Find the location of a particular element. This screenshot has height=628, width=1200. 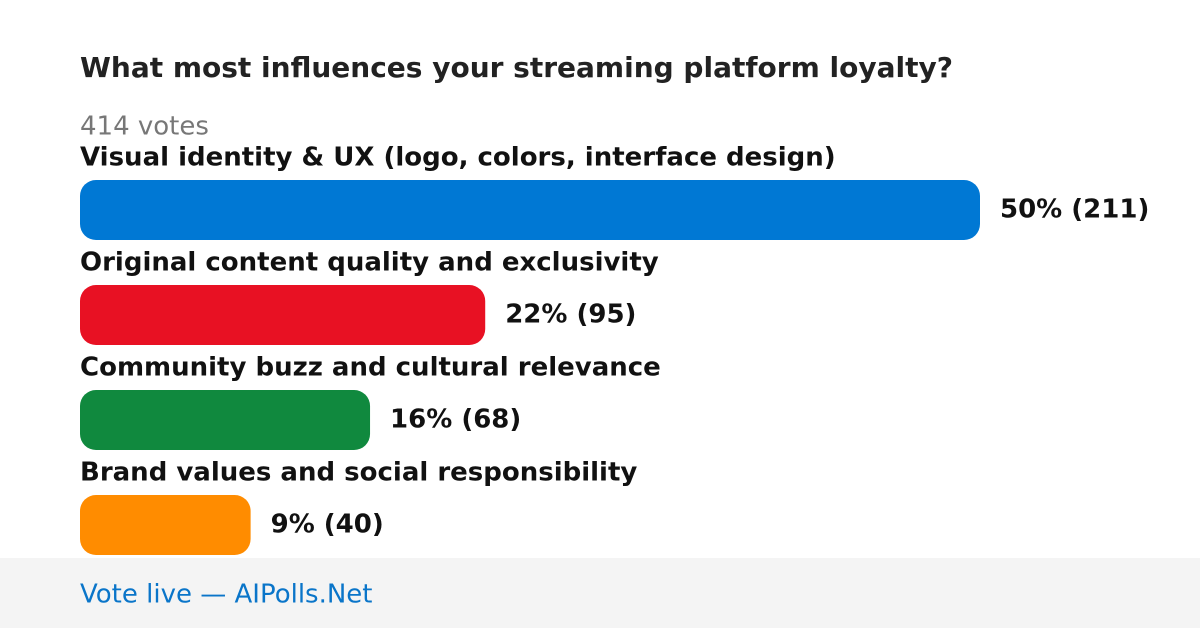

footer-band is located at coordinates (600, 593).